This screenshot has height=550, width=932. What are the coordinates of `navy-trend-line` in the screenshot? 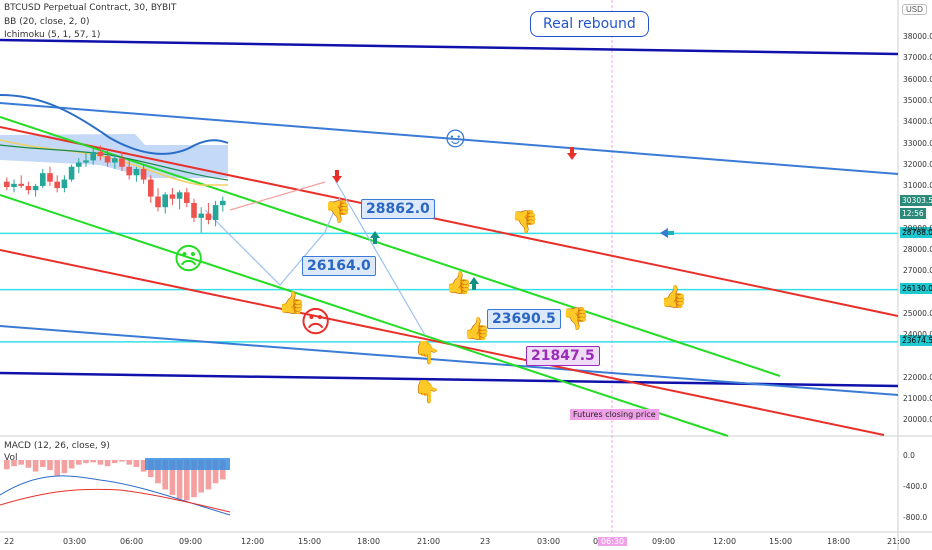 It's located at (449, 47).